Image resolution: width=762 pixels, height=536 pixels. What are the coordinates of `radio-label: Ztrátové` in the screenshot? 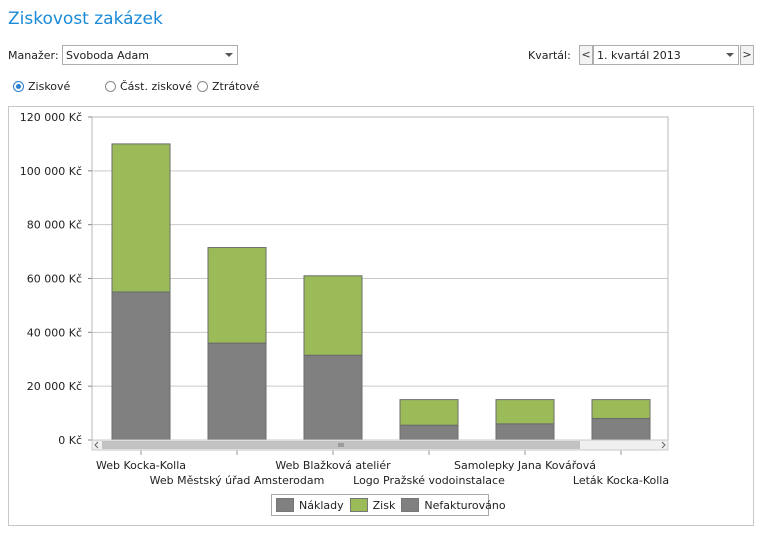 It's located at (236, 86).